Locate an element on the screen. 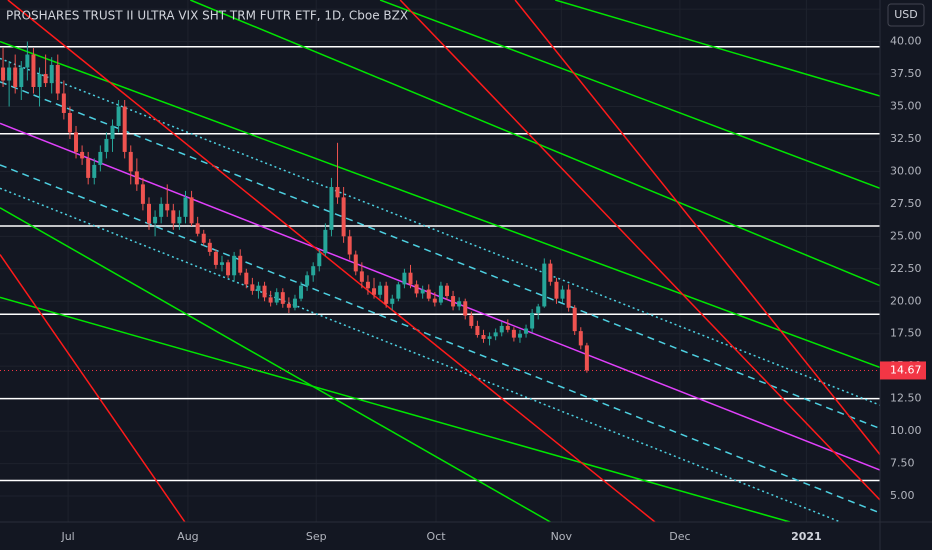 This screenshot has width=932, height=550. currency: USD is located at coordinates (906, 14).